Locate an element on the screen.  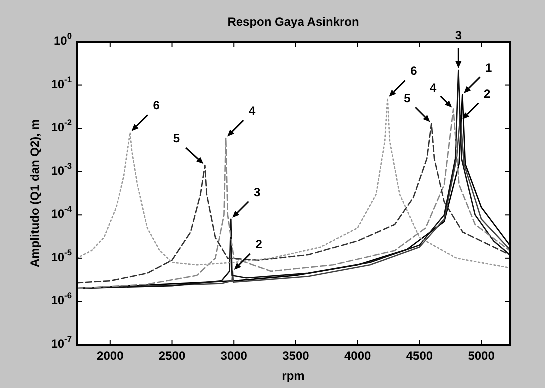
x-axis-title: rpm is located at coordinates (293, 376).